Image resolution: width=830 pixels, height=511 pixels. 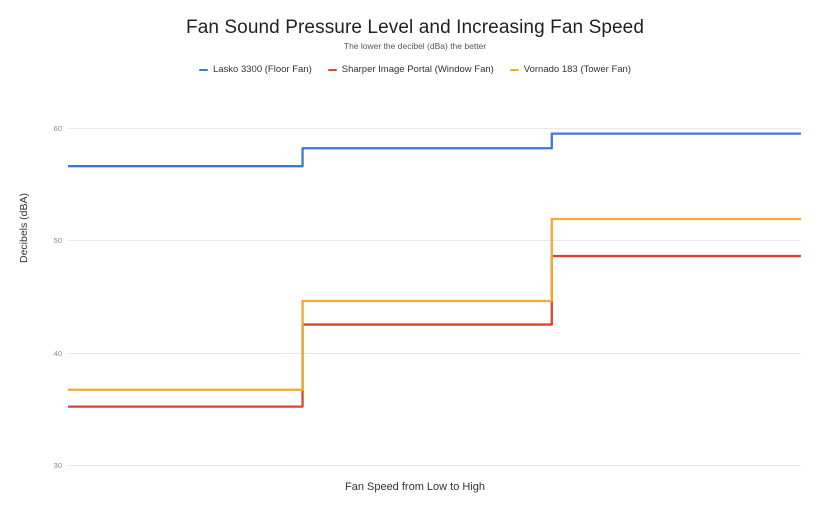 What do you see at coordinates (577, 69) in the screenshot?
I see `legend-item-label: Vornado 183 (Tower Fan)` at bounding box center [577, 69].